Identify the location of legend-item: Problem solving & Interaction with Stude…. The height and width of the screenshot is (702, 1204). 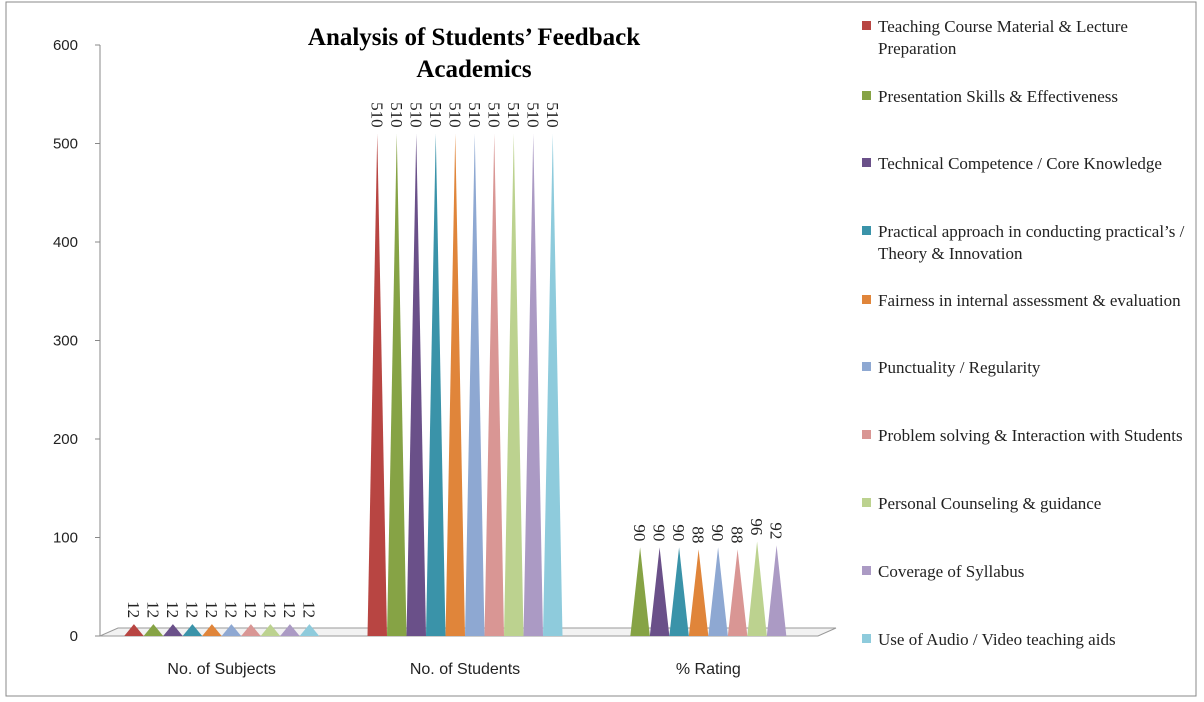
(1032, 436).